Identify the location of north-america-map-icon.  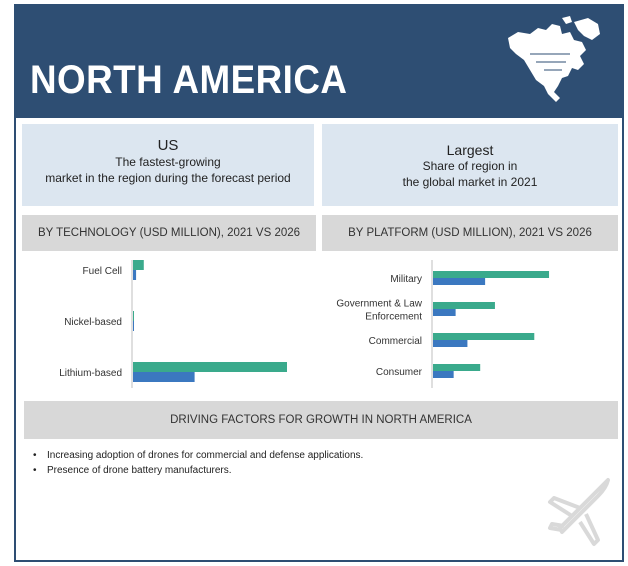
(554, 59).